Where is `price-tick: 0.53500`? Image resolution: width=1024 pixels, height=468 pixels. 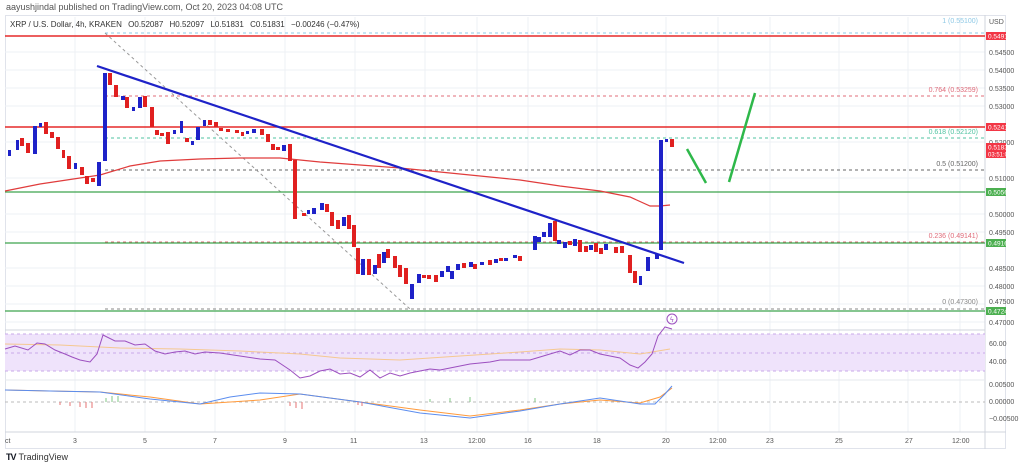
price-tick: 0.53500 is located at coordinates (1001, 89).